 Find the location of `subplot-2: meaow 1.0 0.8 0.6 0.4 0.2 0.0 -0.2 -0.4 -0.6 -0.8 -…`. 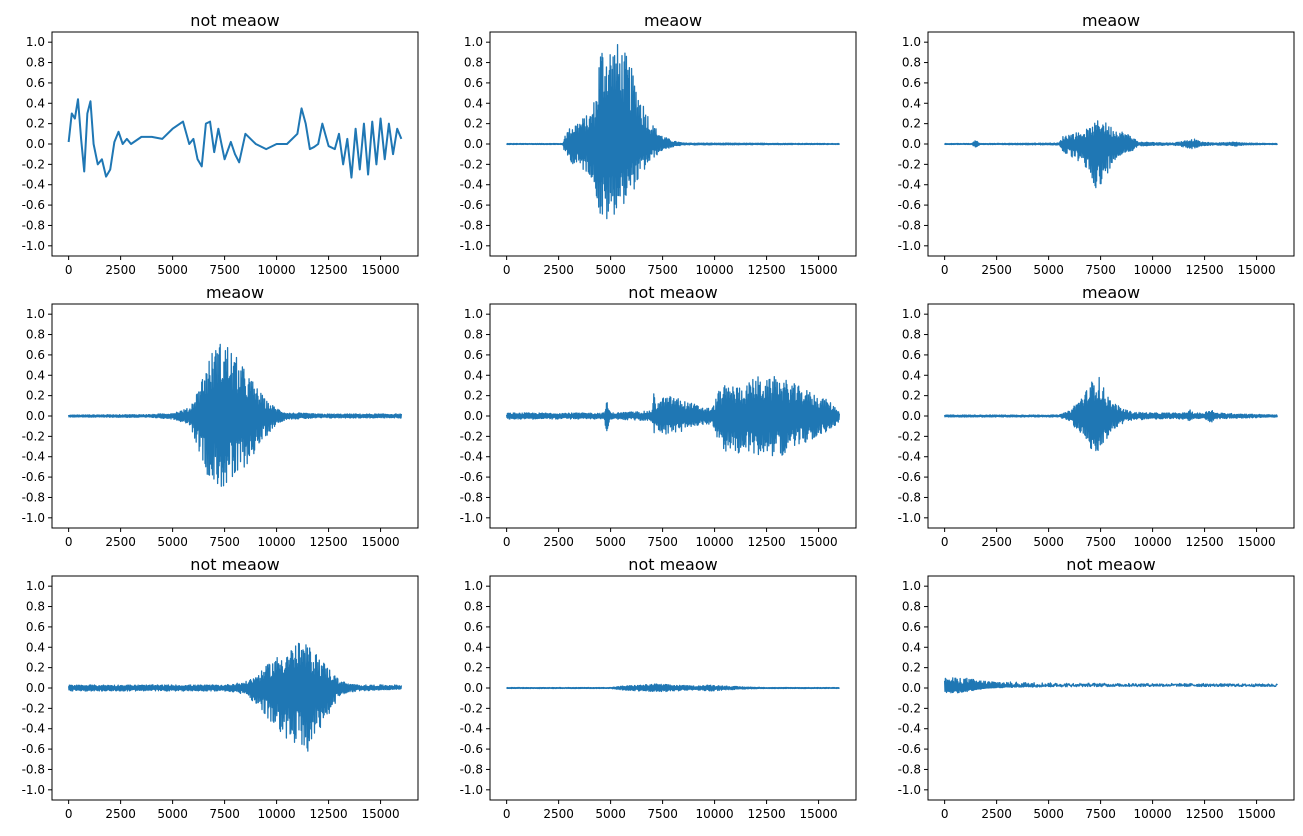

subplot-2: meaow 1.0 0.8 0.6 0.4 0.2 0.0 -0.2 -0.4 -0.6 -0.8 -… is located at coordinates (658, 144).